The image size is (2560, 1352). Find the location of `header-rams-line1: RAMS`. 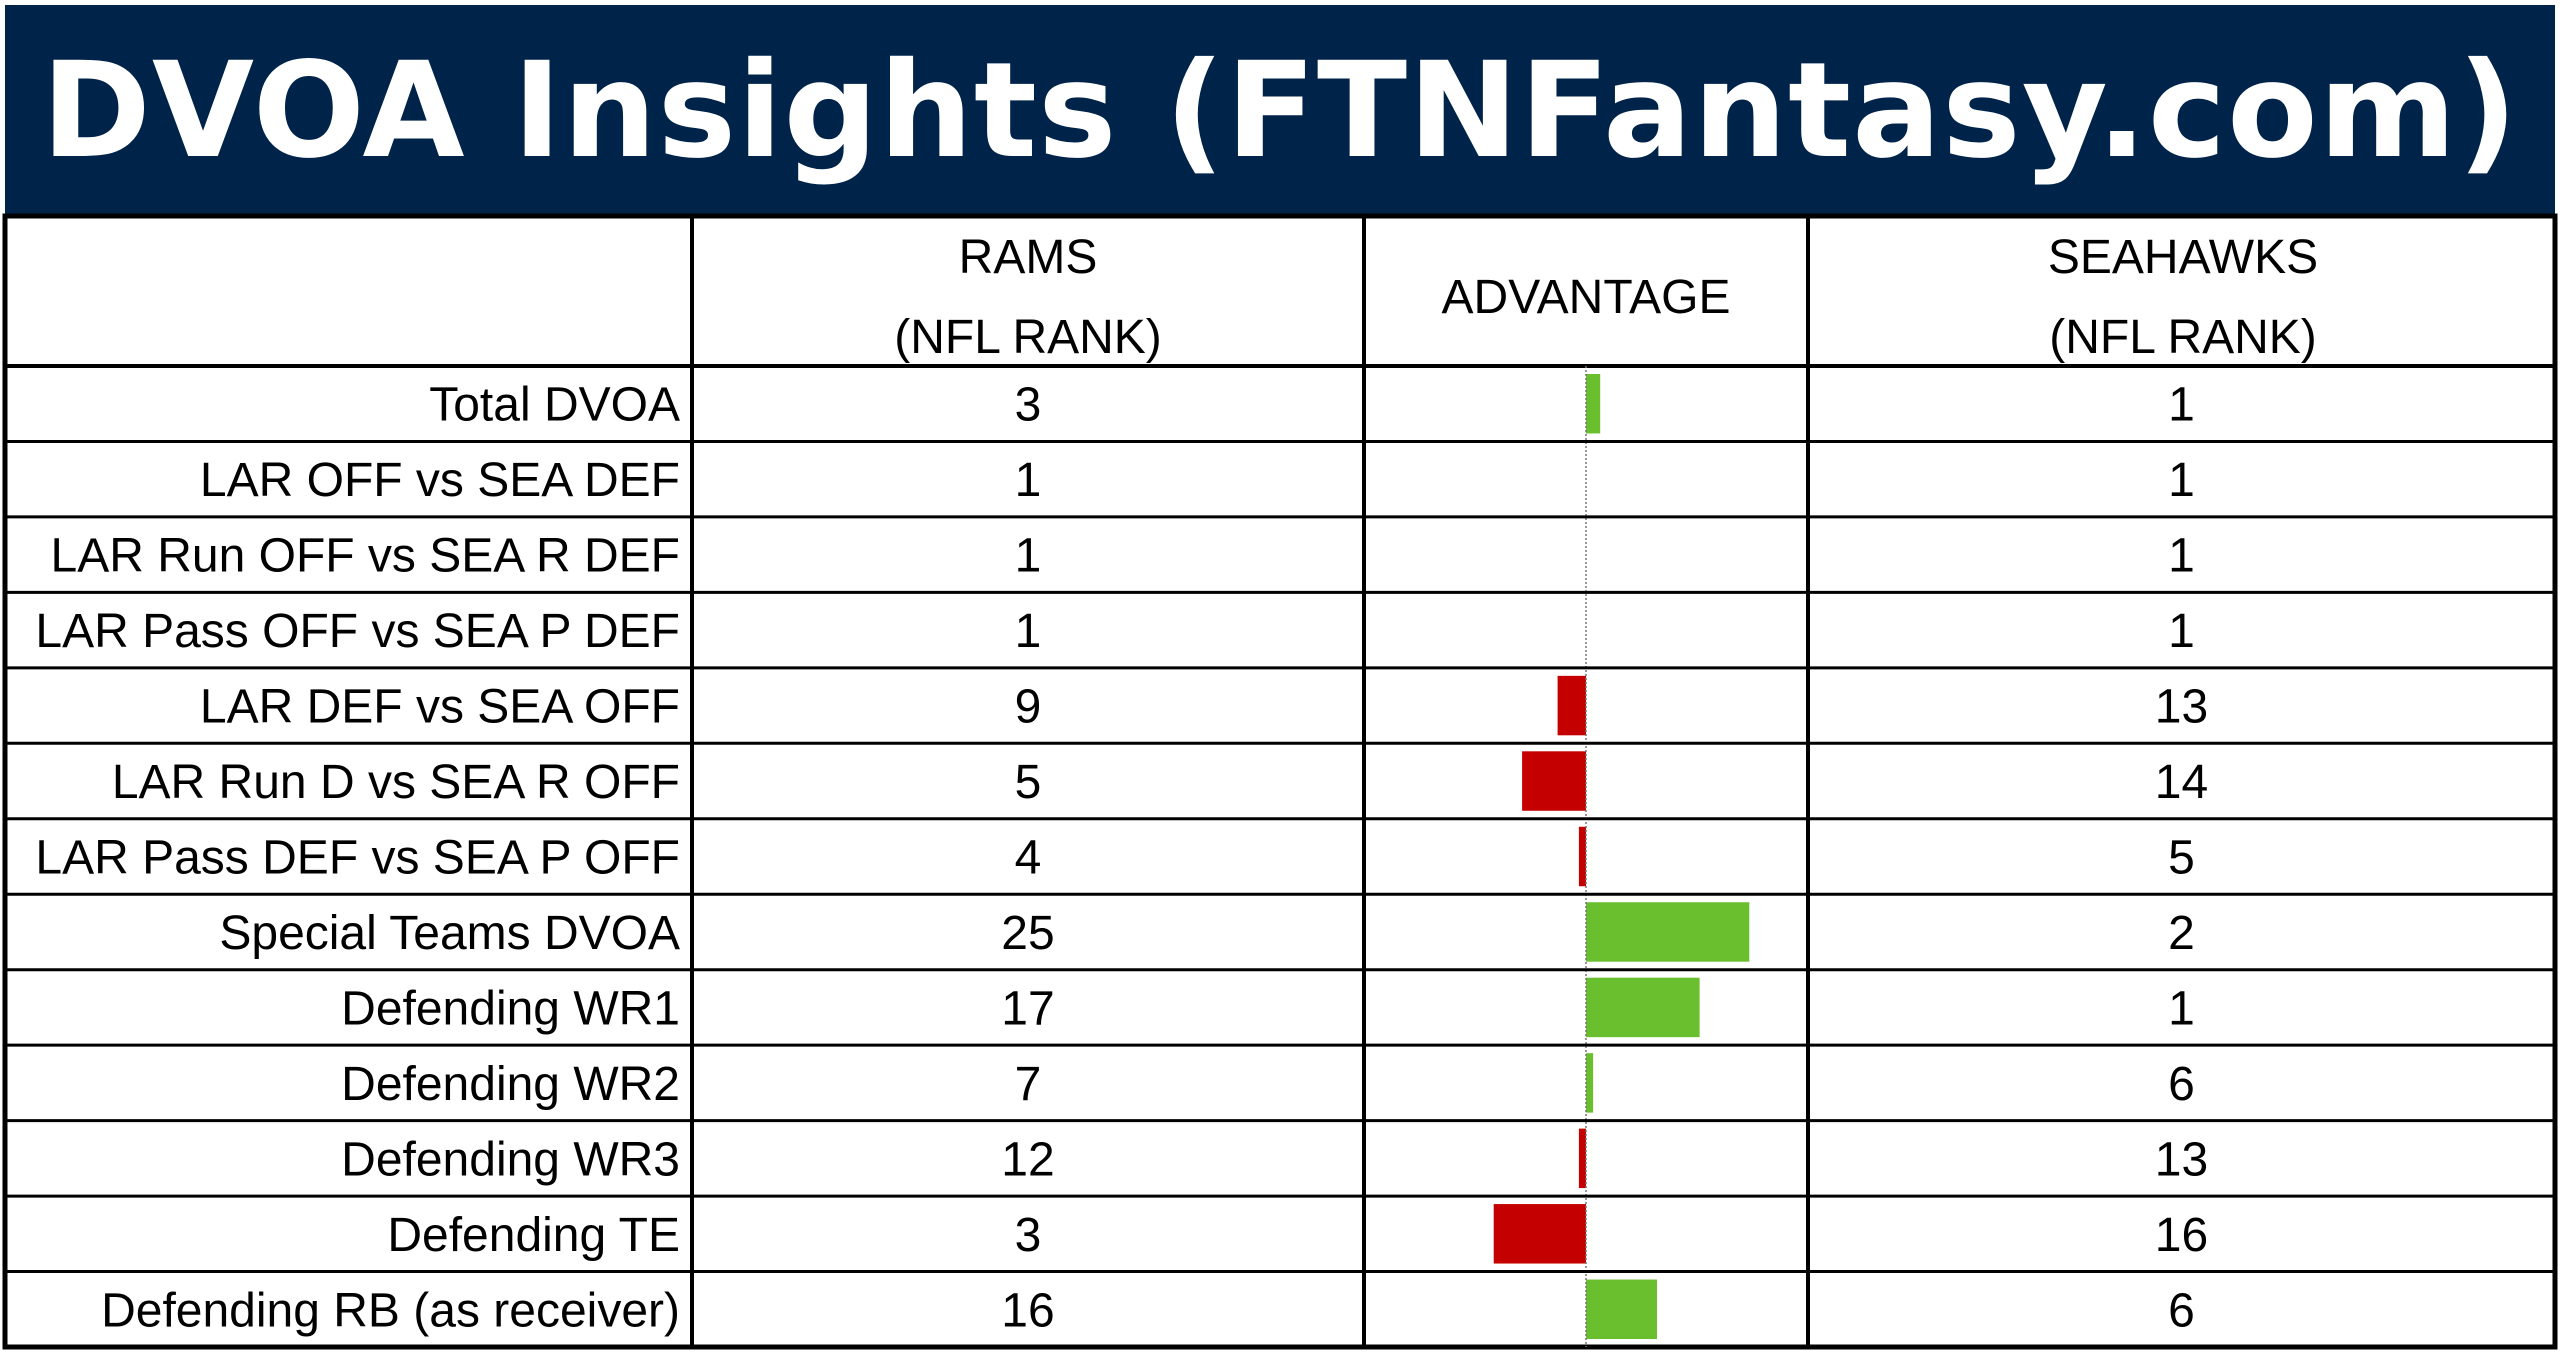

header-rams-line1: RAMS is located at coordinates (1028, 257).